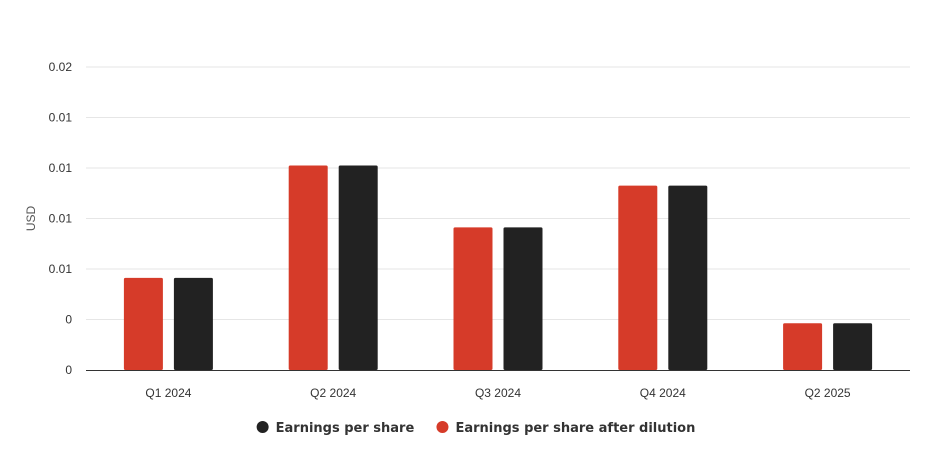 The width and height of the screenshot is (952, 461). I want to click on x-tick-label: Q3 2024, so click(498, 393).